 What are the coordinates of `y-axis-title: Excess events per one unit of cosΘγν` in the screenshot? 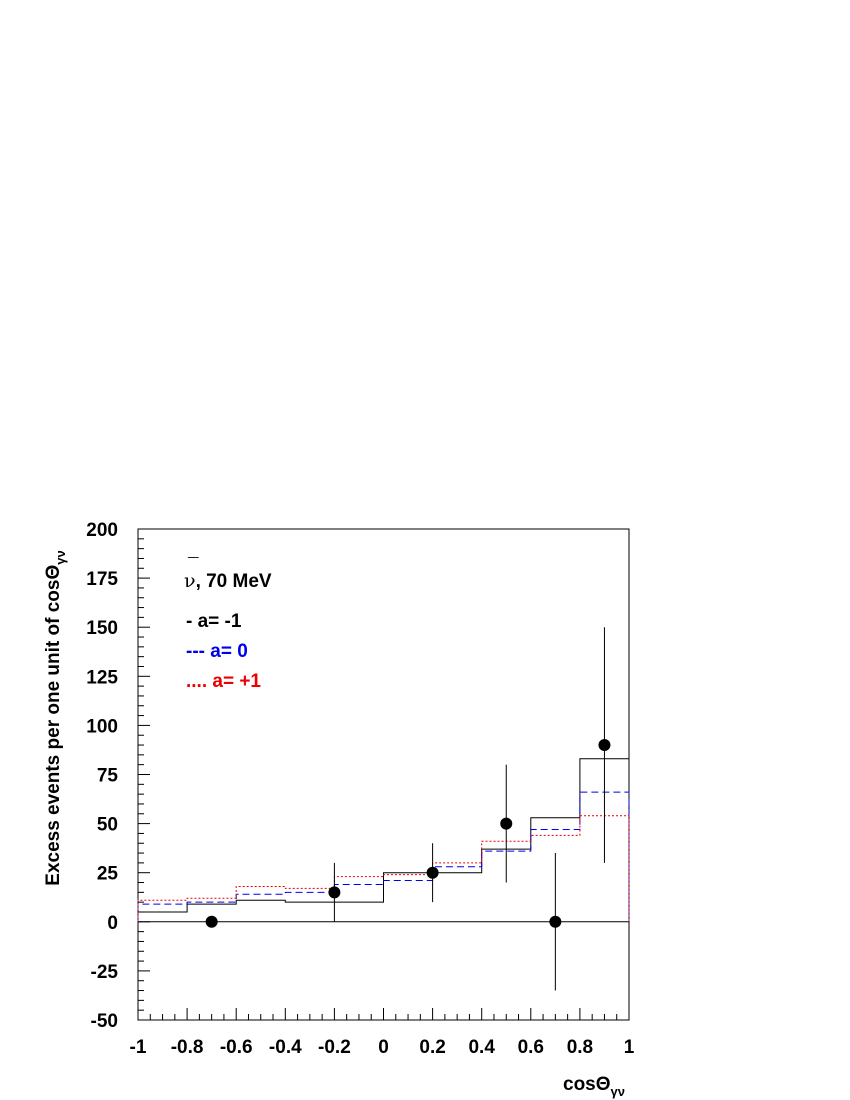 It's located at (55, 717).